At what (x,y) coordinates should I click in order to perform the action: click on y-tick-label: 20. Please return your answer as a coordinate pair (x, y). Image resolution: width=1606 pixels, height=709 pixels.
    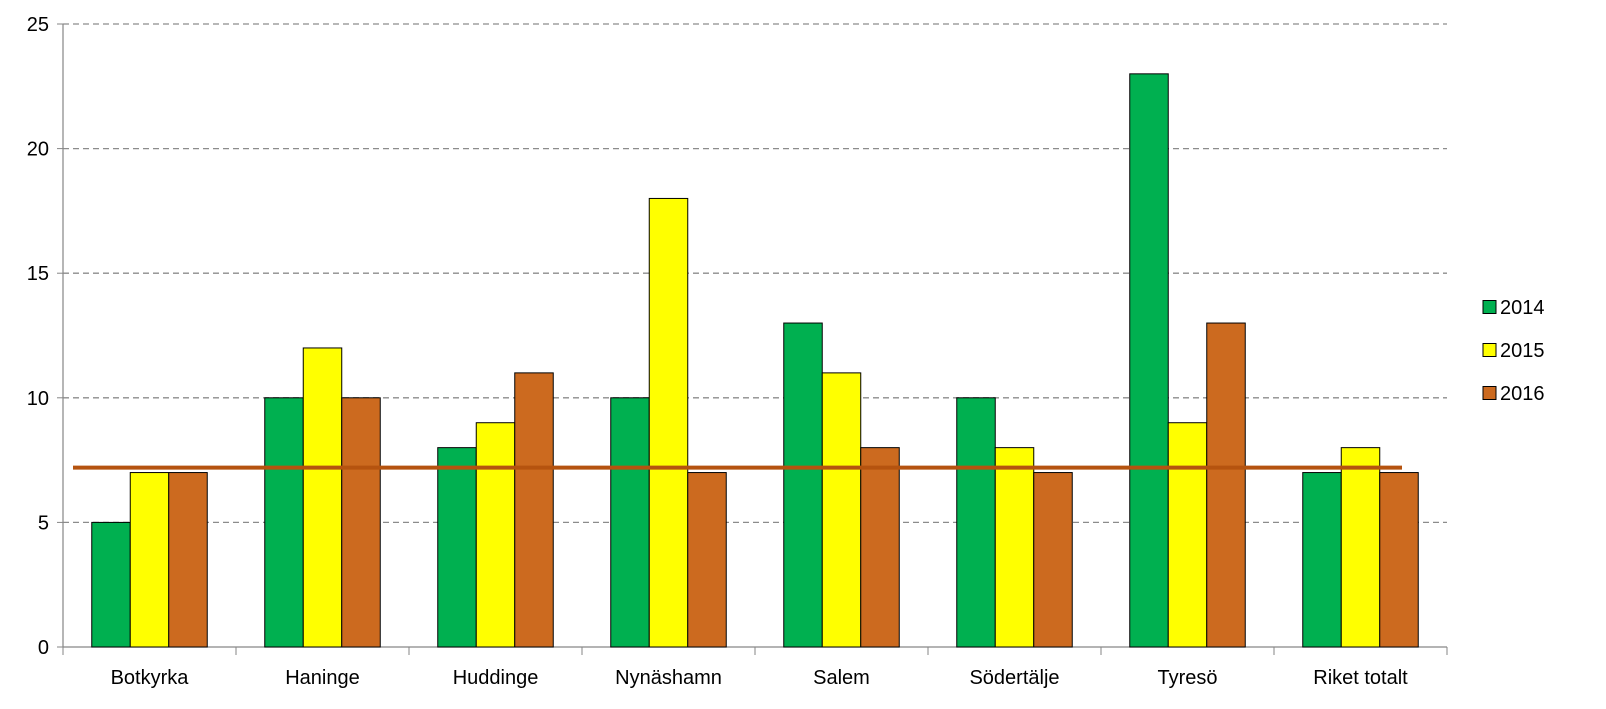
    Looking at the image, I should click on (38, 150).